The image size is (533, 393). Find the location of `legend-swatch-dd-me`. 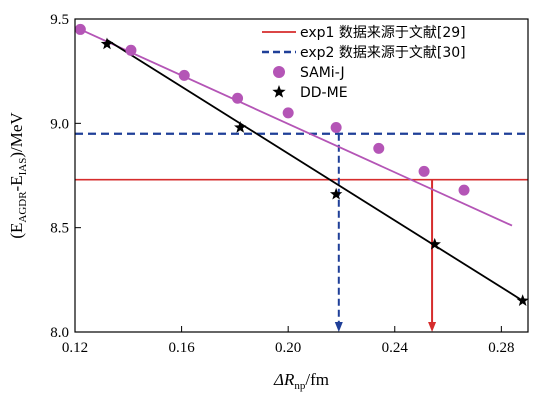

legend-swatch-dd-me is located at coordinates (279, 91).